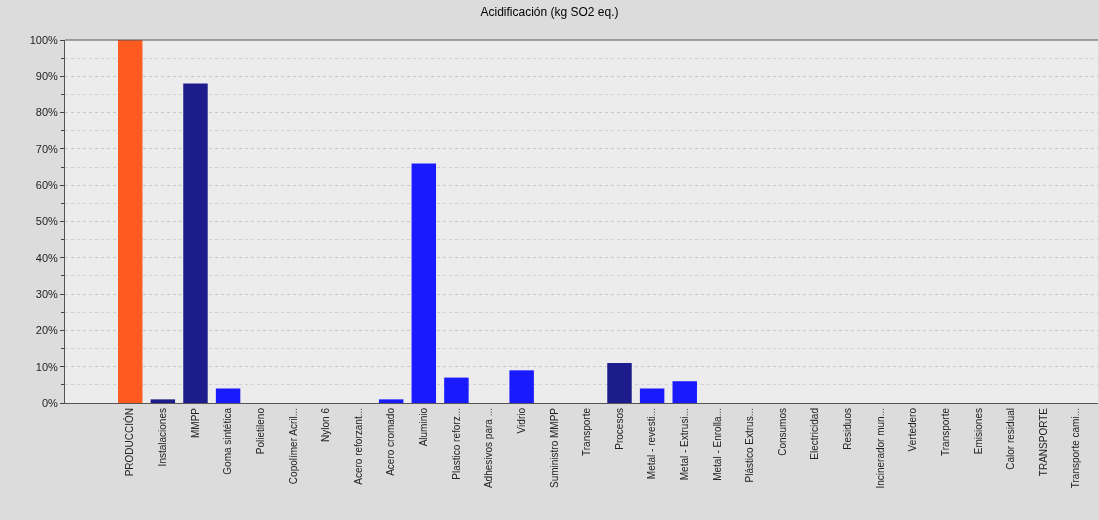 The image size is (1099, 520). I want to click on x-tick-label: TRANSPORTE, so click(1043, 442).